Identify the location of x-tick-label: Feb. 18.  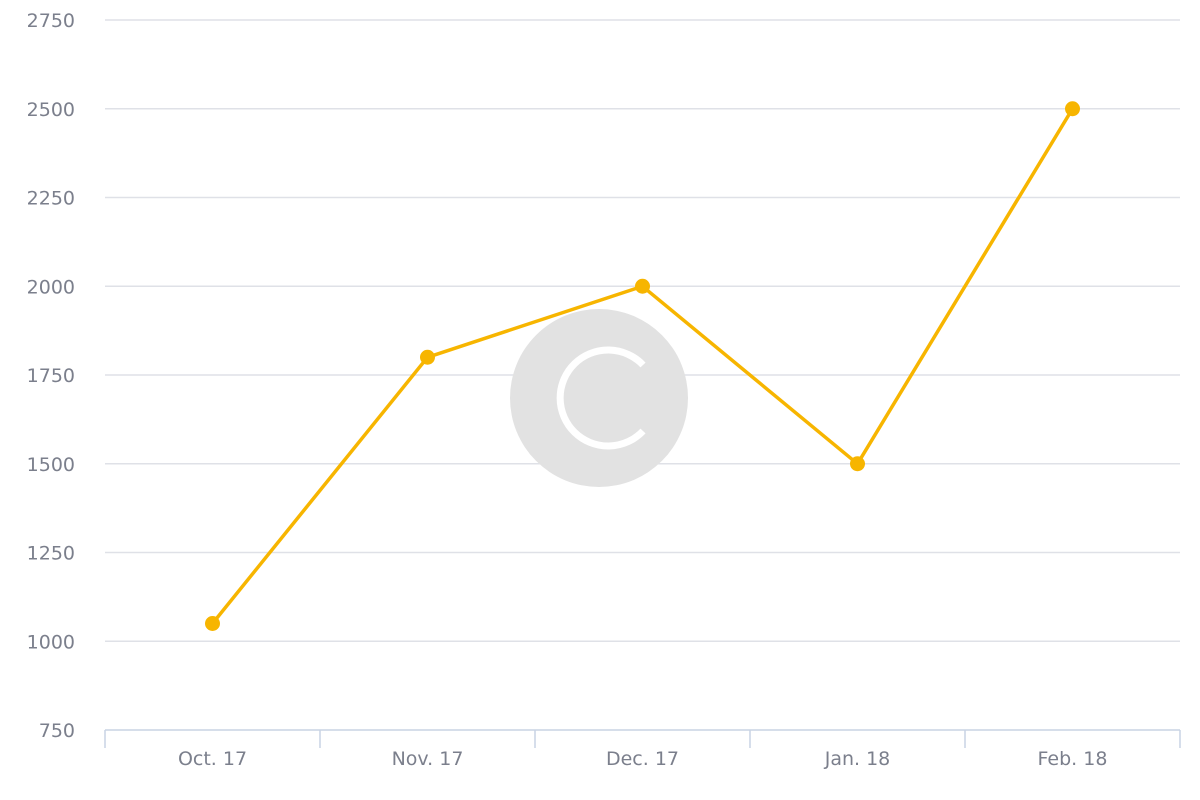
(1073, 759).